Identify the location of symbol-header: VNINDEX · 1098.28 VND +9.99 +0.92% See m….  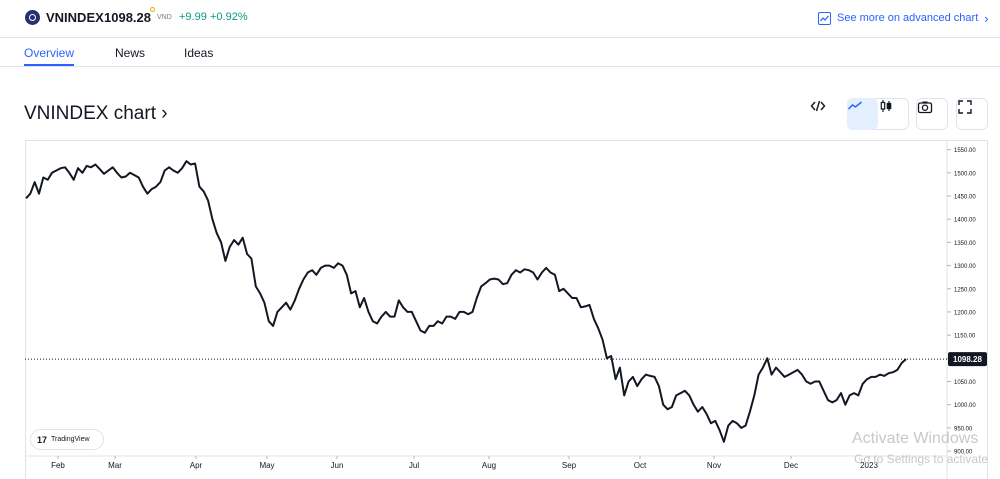
(500, 19).